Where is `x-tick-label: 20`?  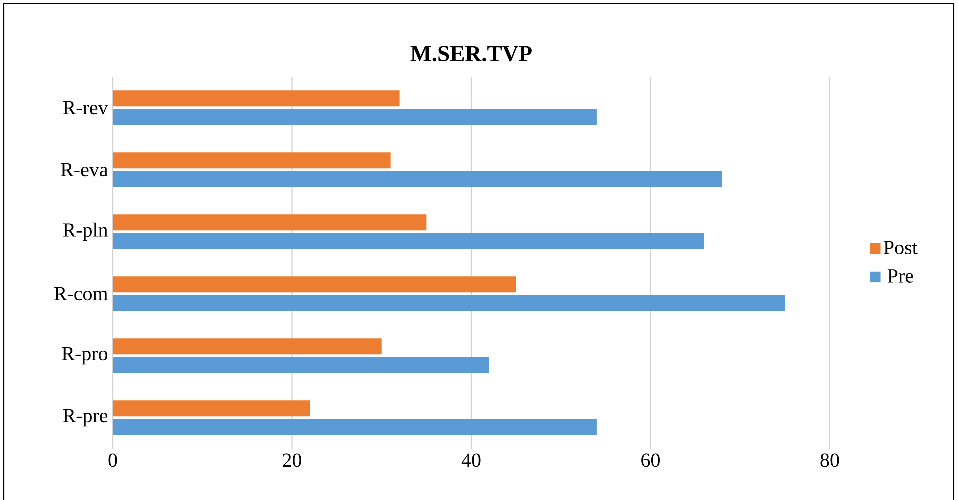 x-tick-label: 20 is located at coordinates (292, 461).